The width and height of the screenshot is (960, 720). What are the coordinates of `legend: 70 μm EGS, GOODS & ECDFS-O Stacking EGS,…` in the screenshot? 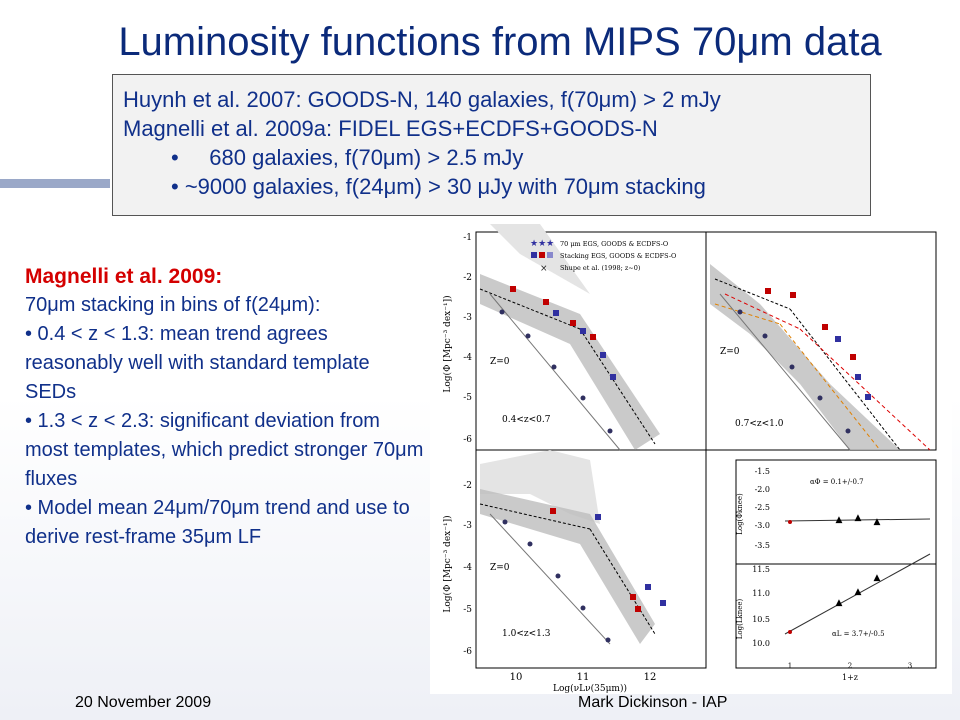 It's located at (618, 256).